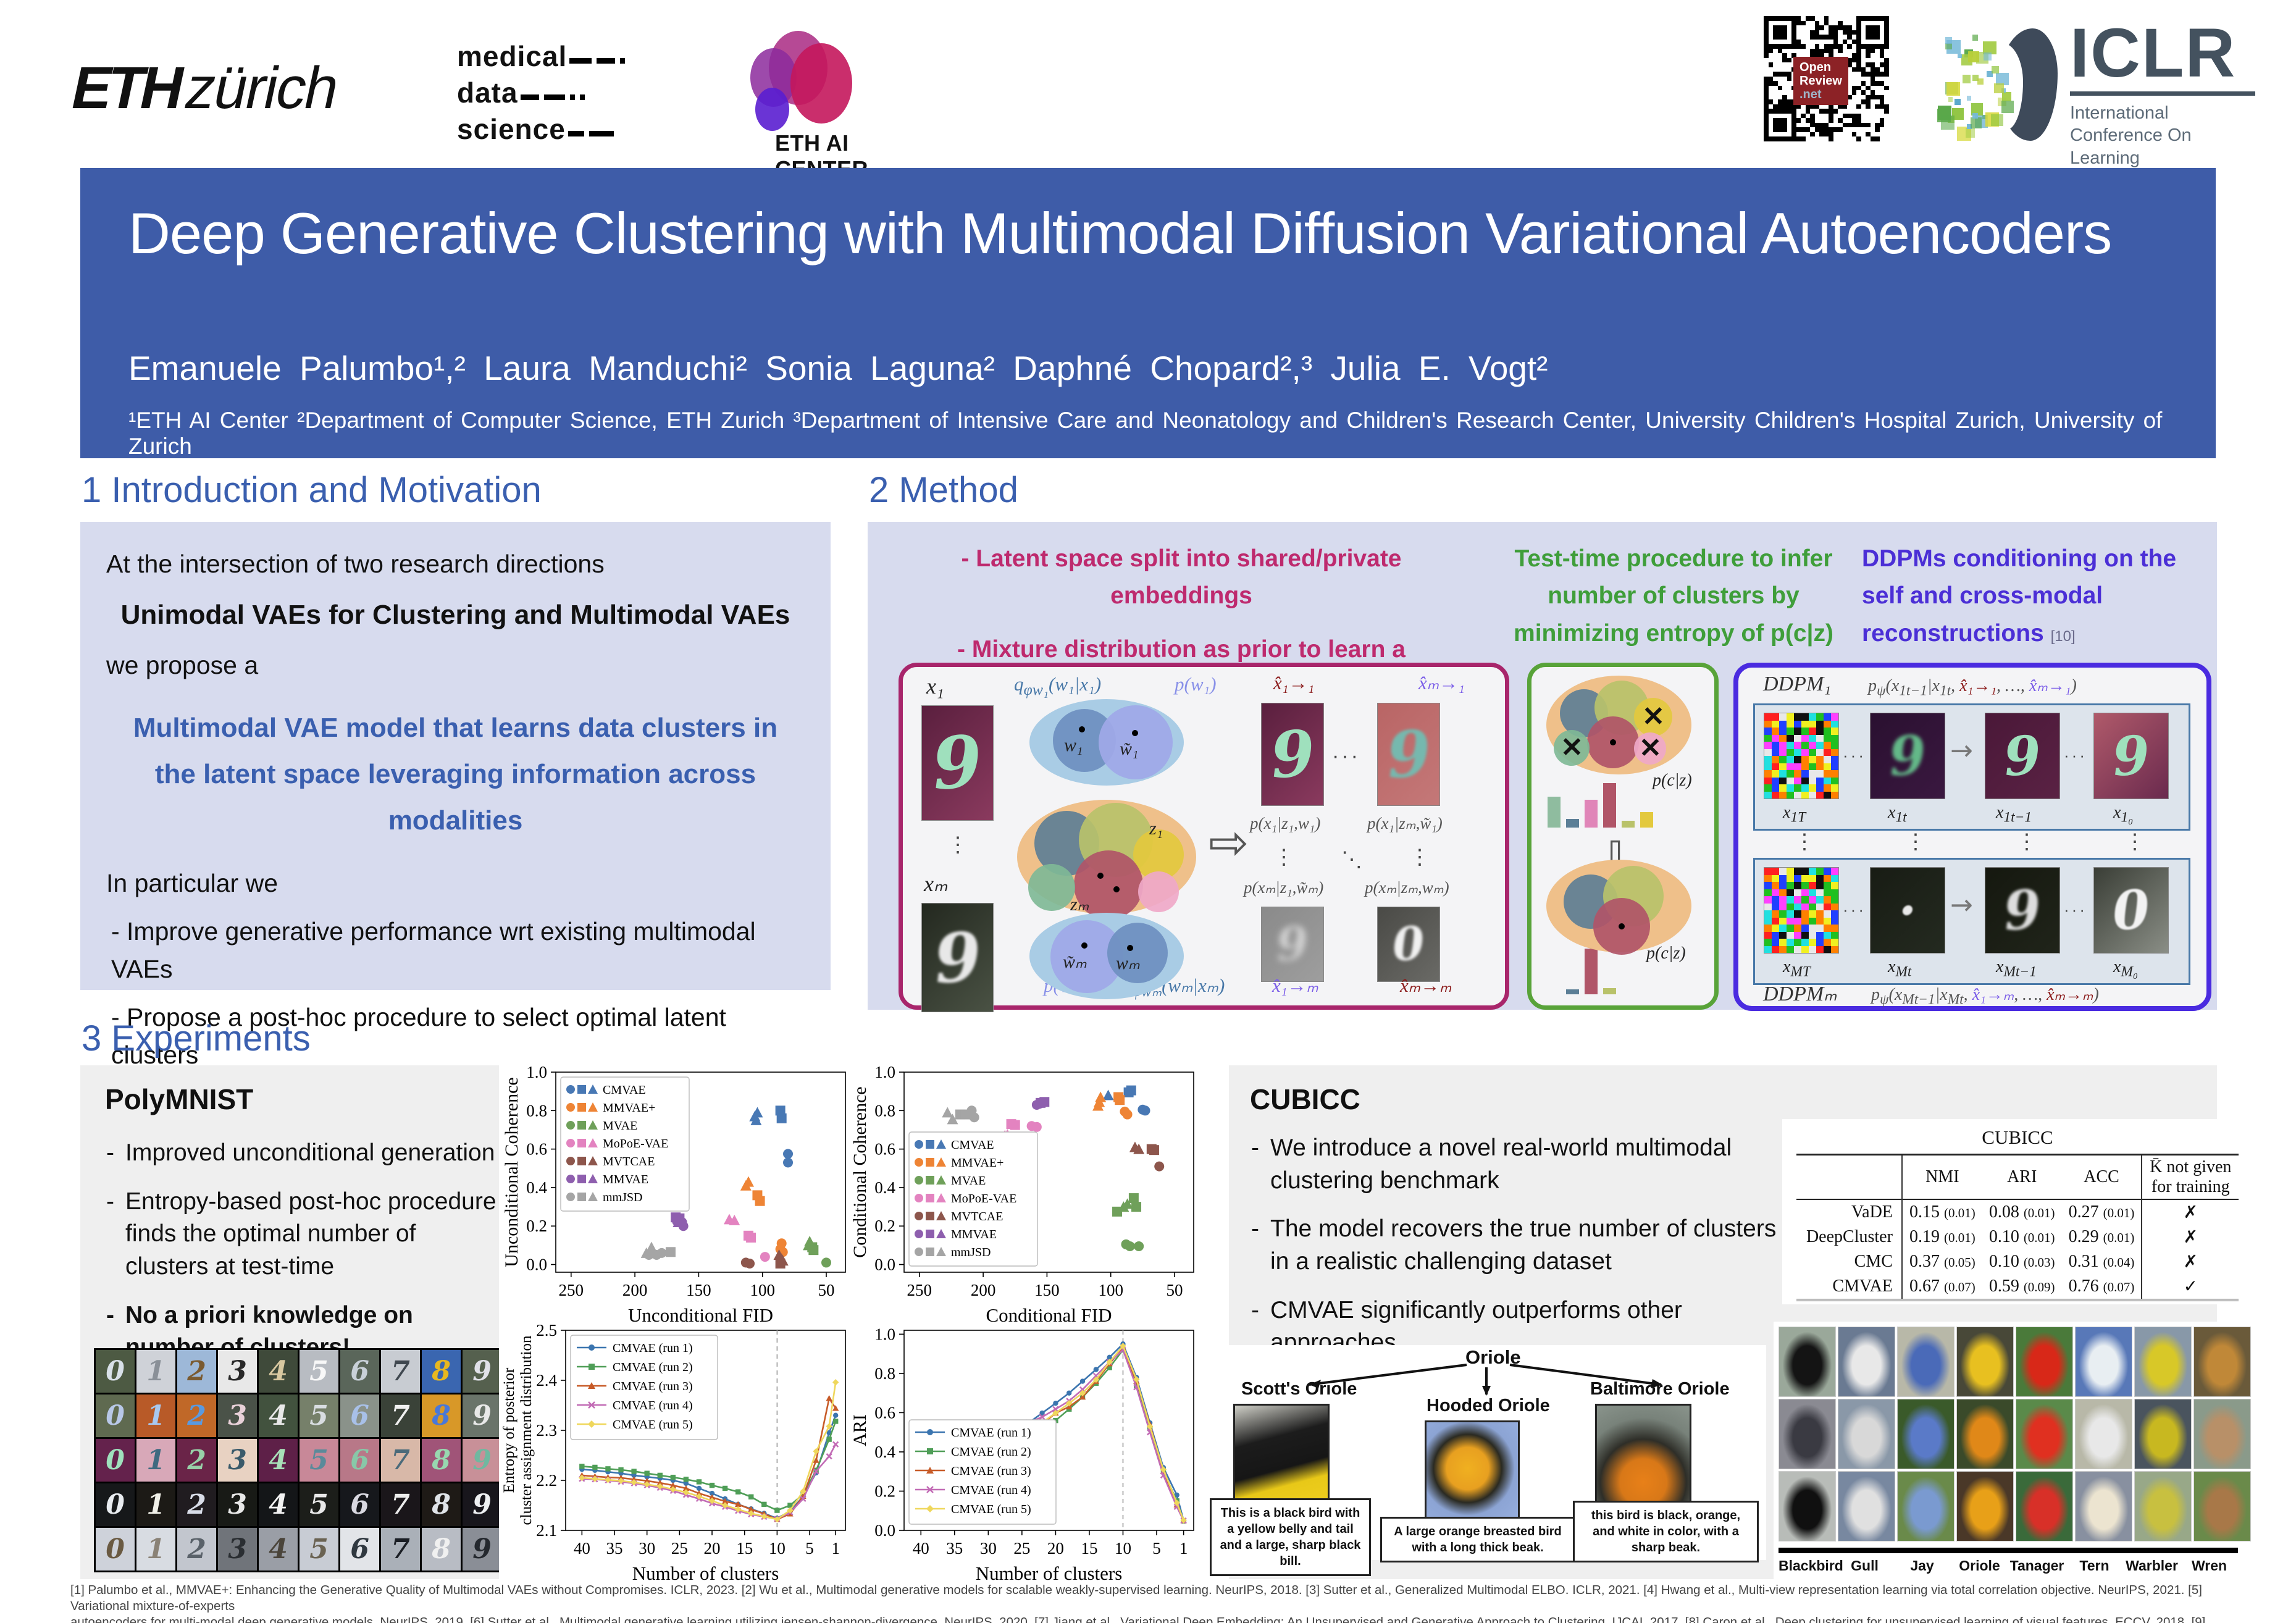 The height and width of the screenshot is (1623, 2296). I want to click on ddpm1-dots2: ···, so click(2075, 755).